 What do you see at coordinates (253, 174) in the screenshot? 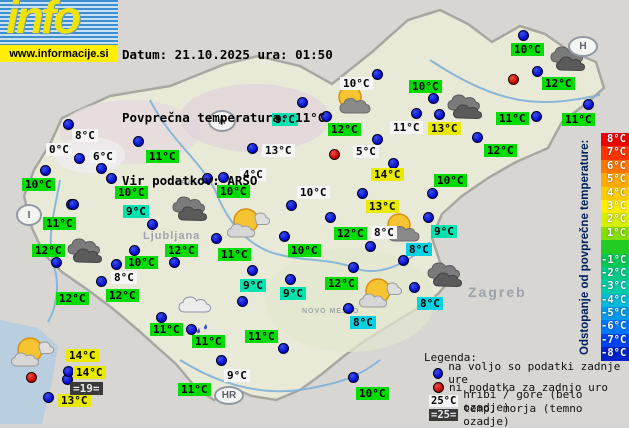
I see `temp-label: 4°C` at bounding box center [253, 174].